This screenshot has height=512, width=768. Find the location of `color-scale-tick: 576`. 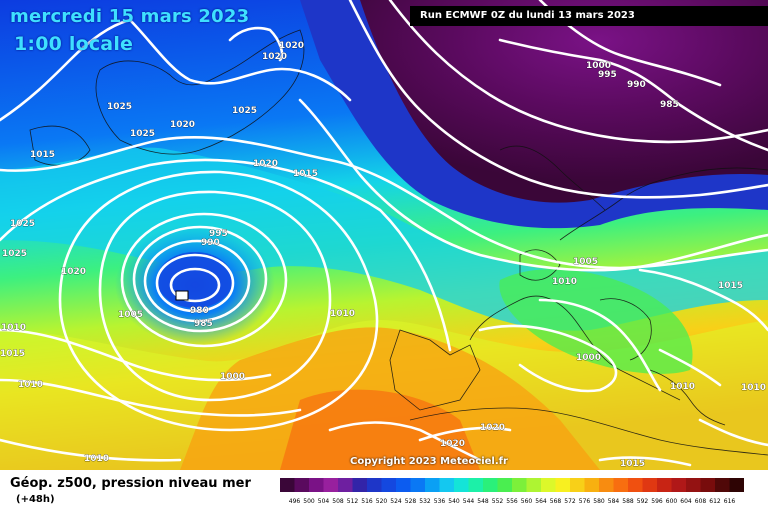

color-scale-tick: 576 is located at coordinates (585, 501).